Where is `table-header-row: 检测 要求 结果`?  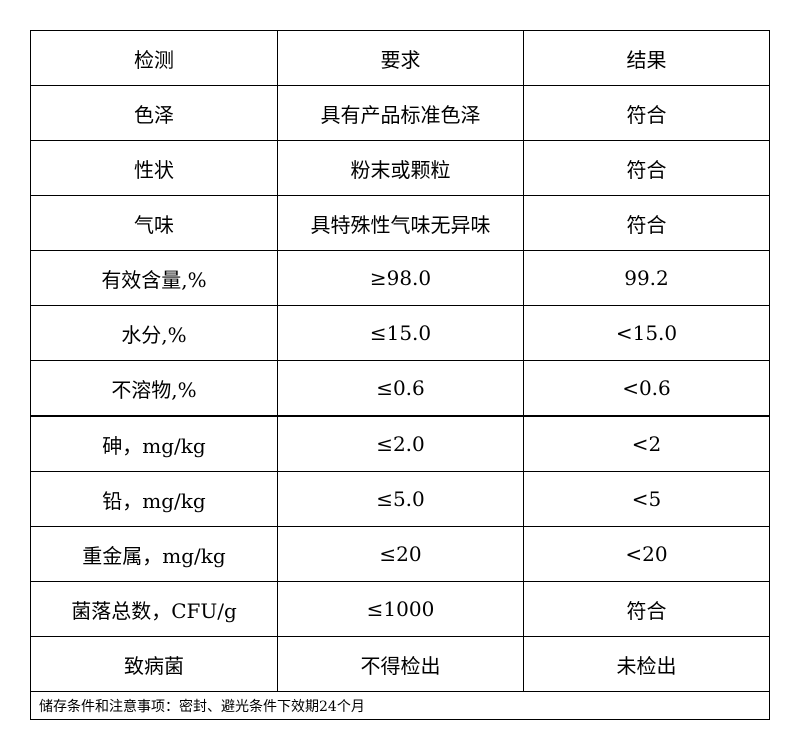 table-header-row: 检测 要求 结果 is located at coordinates (400, 58).